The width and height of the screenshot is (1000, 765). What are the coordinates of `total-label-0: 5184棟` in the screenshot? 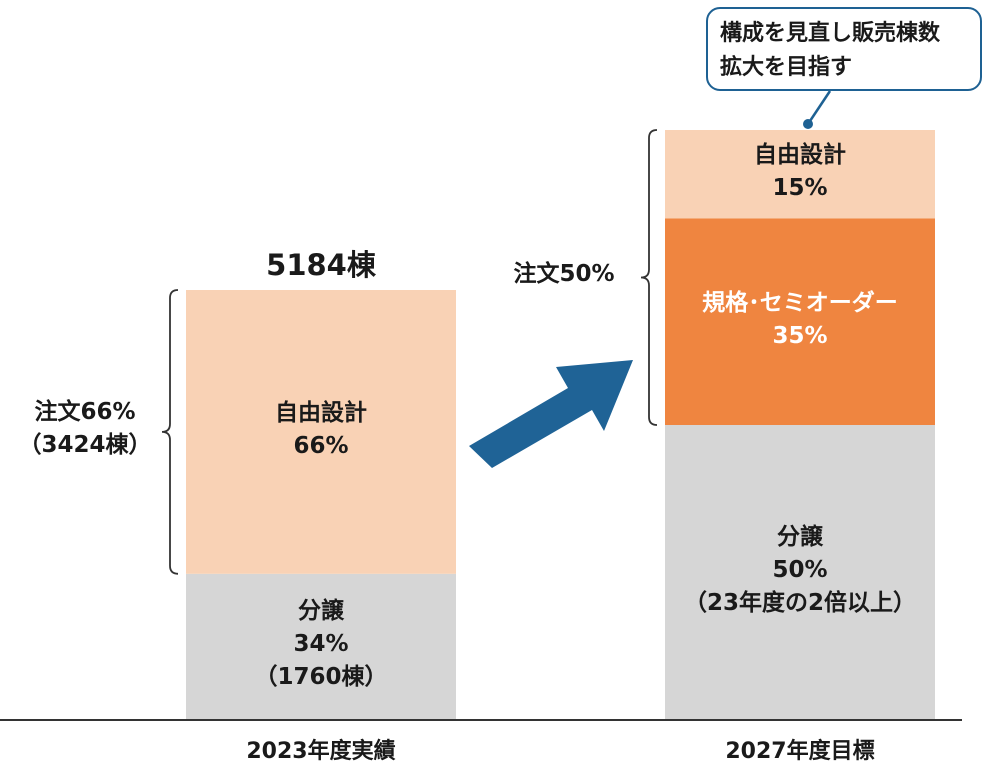 It's located at (321, 265).